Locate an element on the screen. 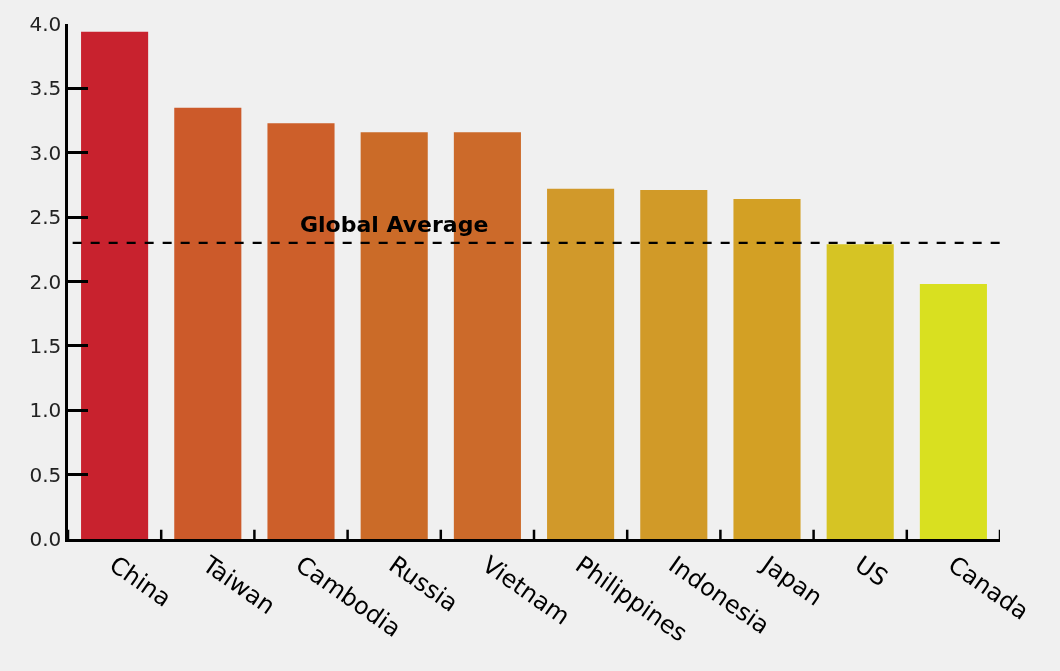 The height and width of the screenshot is (671, 1060). y-tick-label: 0.0 is located at coordinates (45, 539).